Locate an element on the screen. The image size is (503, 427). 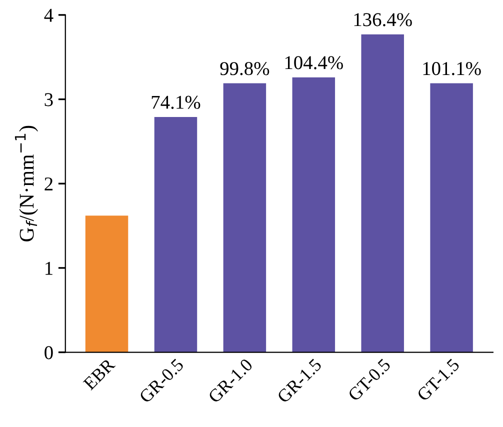
annotation: 104.4% is located at coordinates (314, 63).